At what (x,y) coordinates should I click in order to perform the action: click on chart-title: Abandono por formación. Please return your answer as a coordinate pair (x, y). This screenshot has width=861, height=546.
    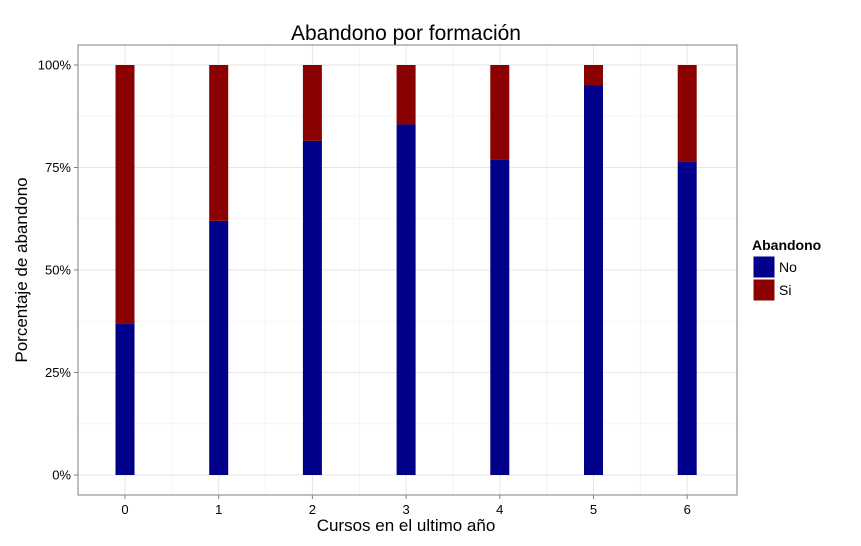
    Looking at the image, I should click on (406, 33).